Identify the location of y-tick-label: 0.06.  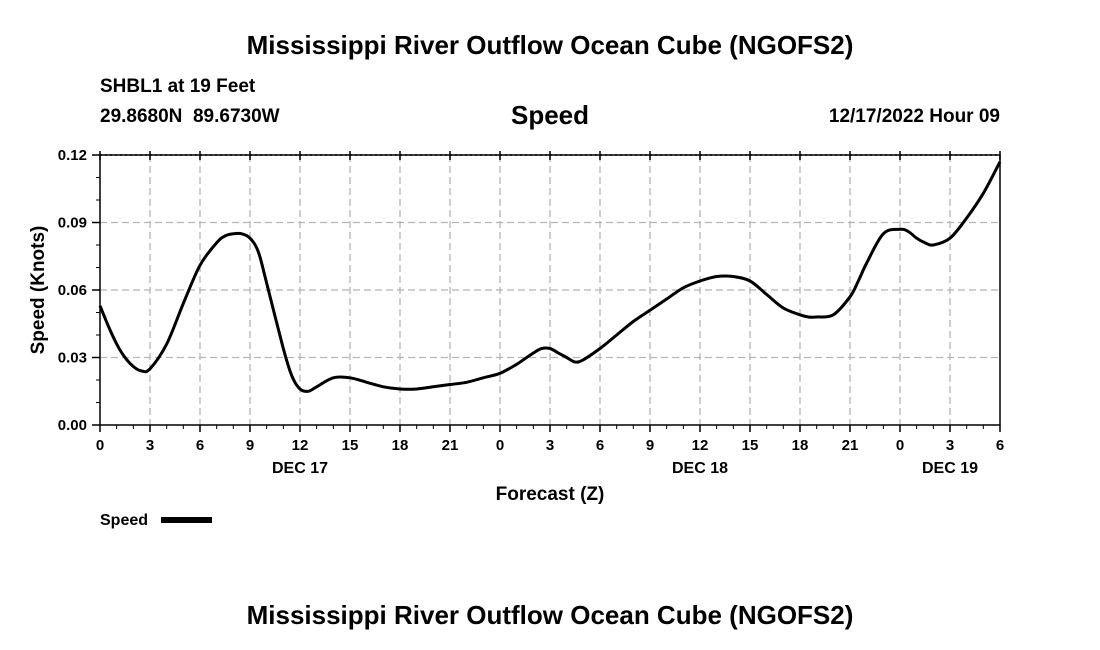
(72, 290).